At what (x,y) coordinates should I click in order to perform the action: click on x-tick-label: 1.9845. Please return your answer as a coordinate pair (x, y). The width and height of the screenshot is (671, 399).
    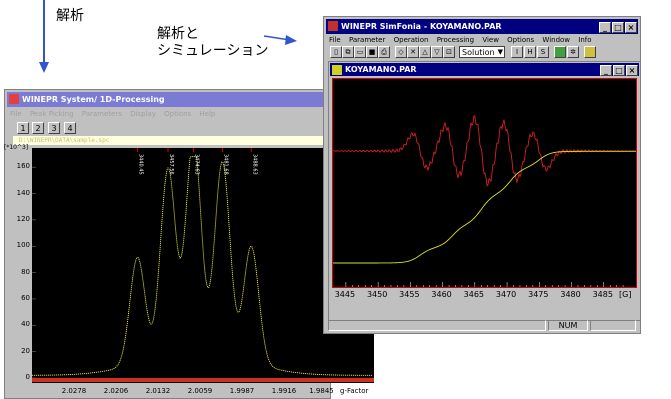
    Looking at the image, I should click on (321, 391).